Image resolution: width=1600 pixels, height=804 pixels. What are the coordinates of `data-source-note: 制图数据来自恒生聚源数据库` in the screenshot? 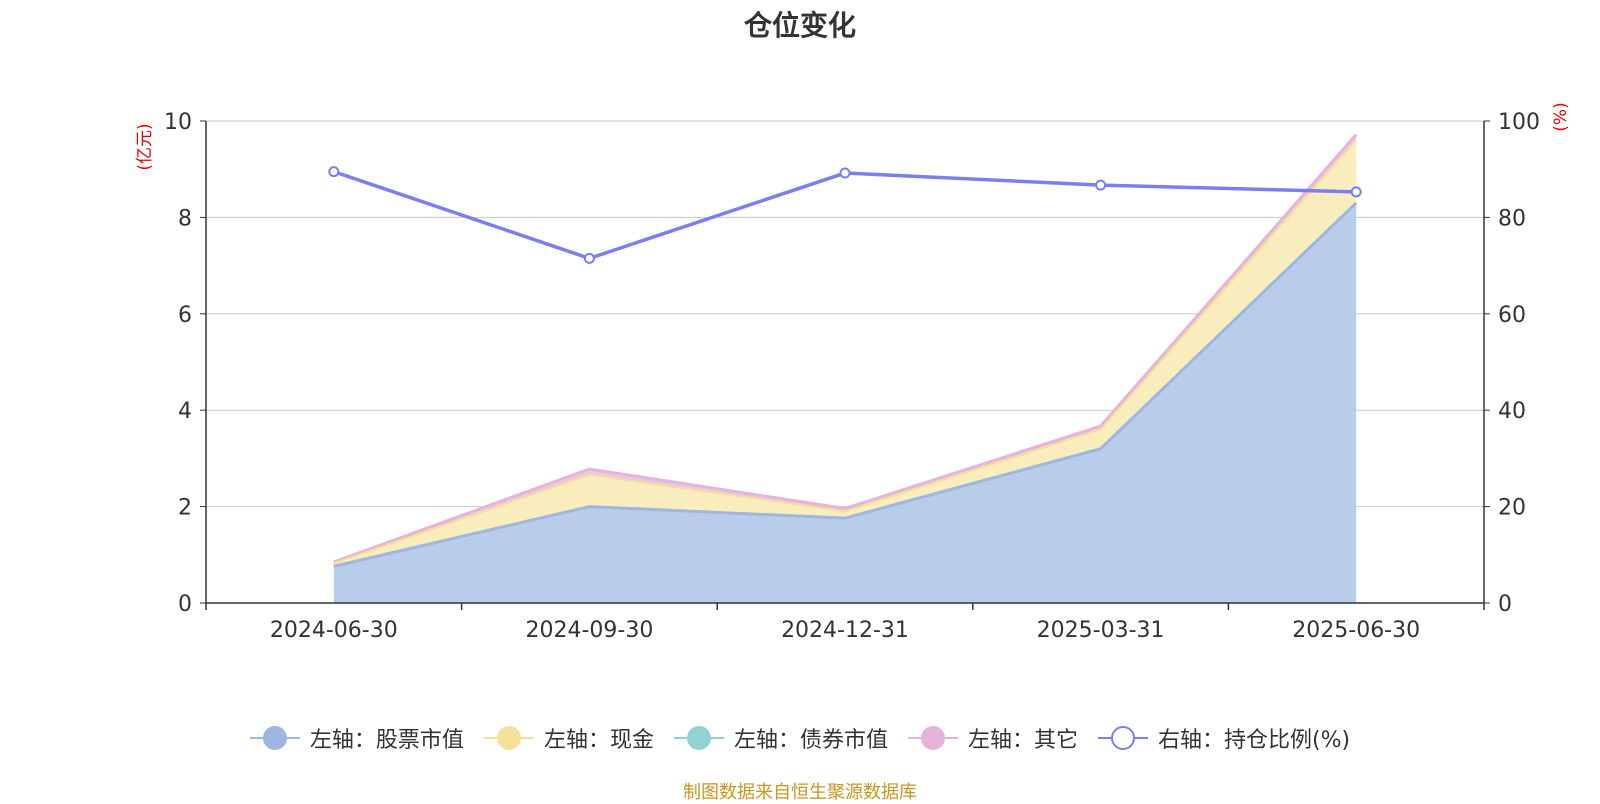 It's located at (800, 792).